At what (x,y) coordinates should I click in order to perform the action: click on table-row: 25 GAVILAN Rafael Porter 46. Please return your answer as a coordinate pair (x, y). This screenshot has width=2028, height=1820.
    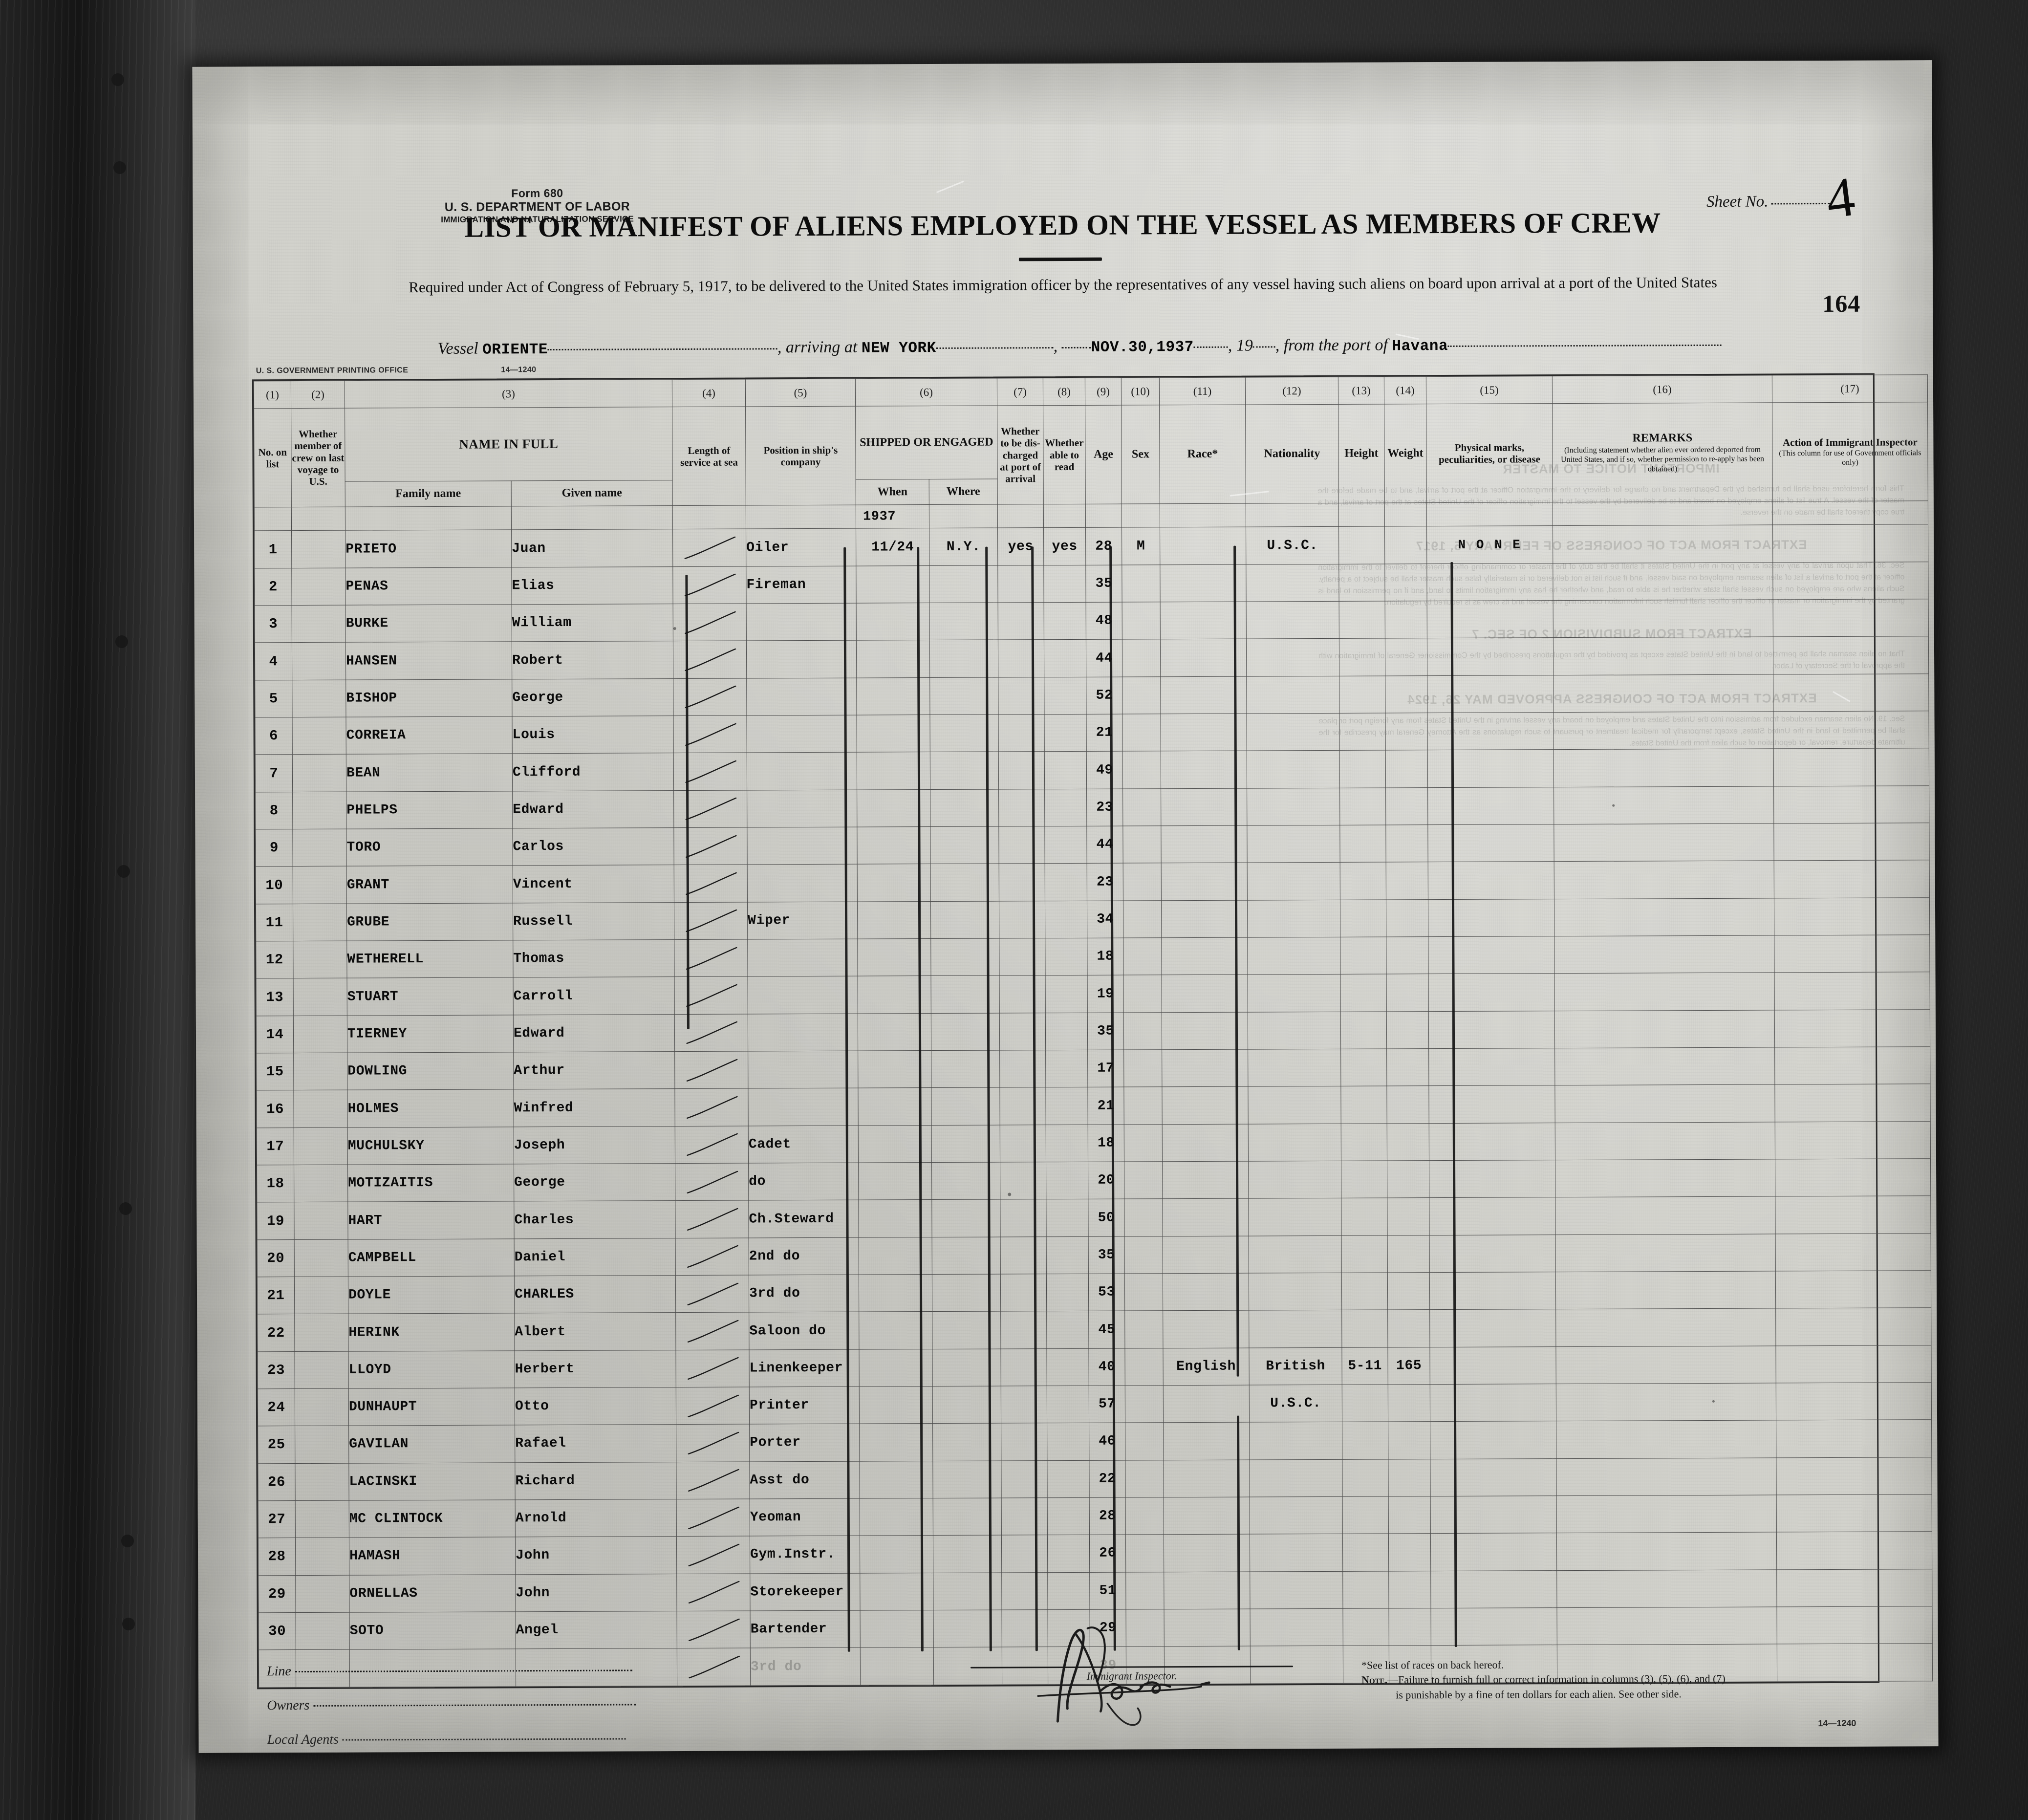
    Looking at the image, I should click on (1095, 1442).